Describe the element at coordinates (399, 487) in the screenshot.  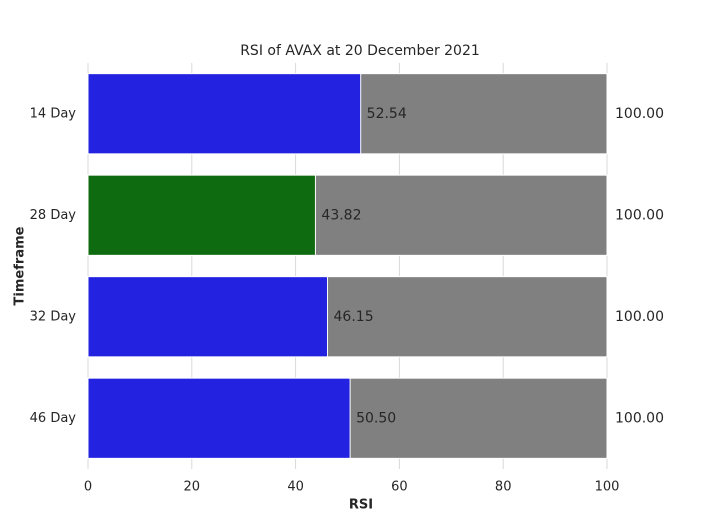
I see `x-tick-label: 60` at that location.